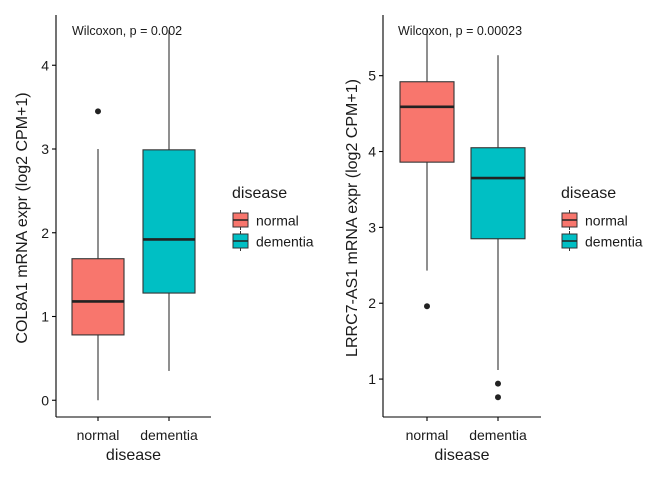  What do you see at coordinates (352, 218) in the screenshot?
I see `y-axis-title: LRRC7-AS1 mRNA expr (log2 CPM+1)` at bounding box center [352, 218].